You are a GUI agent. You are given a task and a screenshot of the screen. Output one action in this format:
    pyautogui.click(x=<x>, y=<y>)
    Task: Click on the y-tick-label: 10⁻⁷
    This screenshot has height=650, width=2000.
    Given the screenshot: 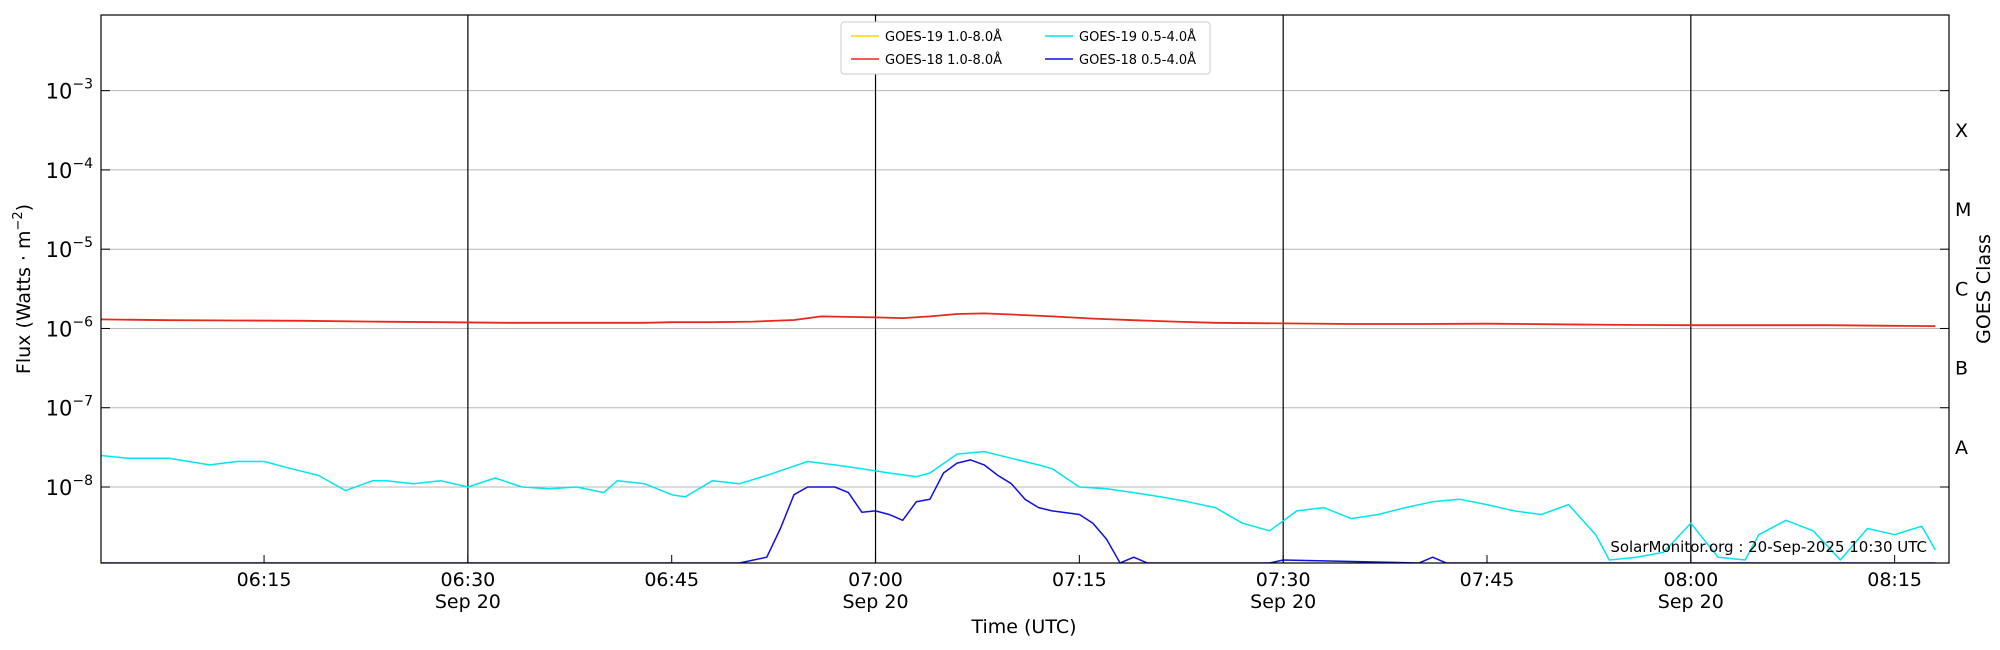 What is the action you would take?
    pyautogui.click(x=69, y=407)
    